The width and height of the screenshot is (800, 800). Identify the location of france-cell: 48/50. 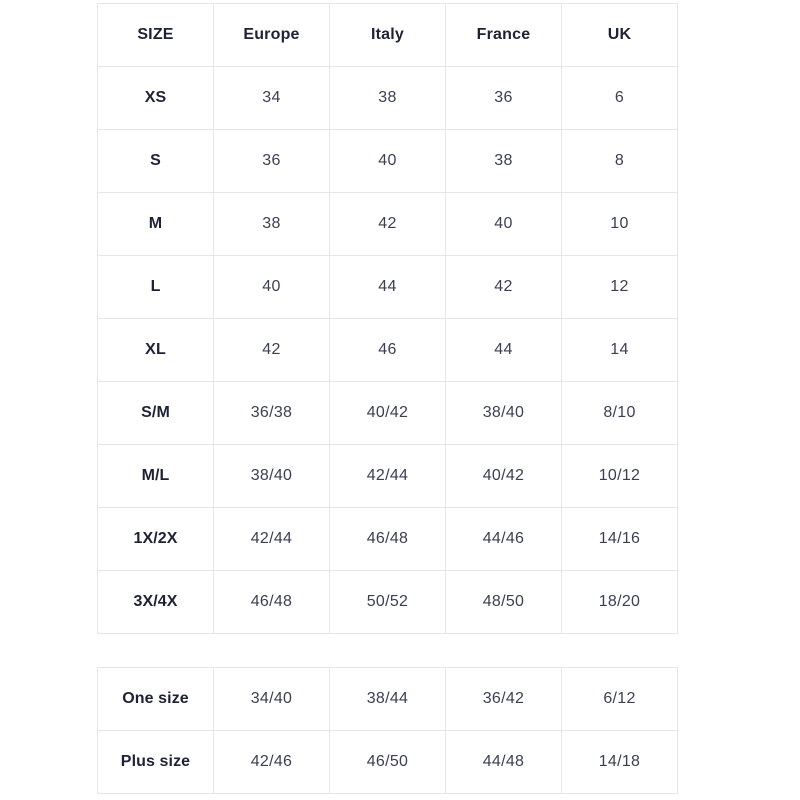
(503, 602).